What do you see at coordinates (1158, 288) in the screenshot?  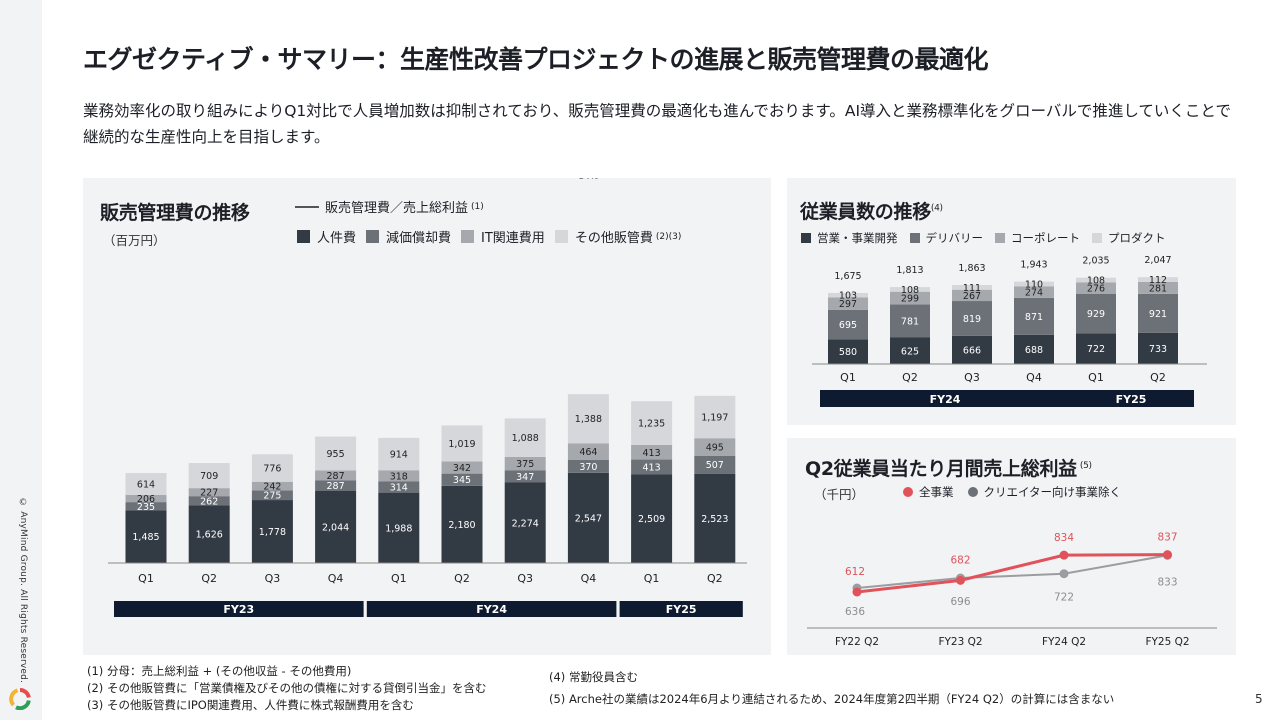 I see `data-label: 281` at bounding box center [1158, 288].